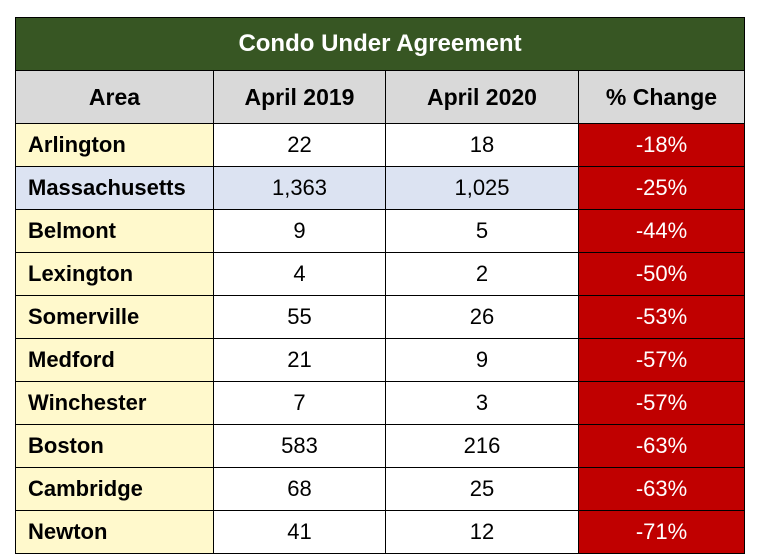 The width and height of the screenshot is (757, 559). I want to click on april-2019-cell: 583, so click(299, 446).